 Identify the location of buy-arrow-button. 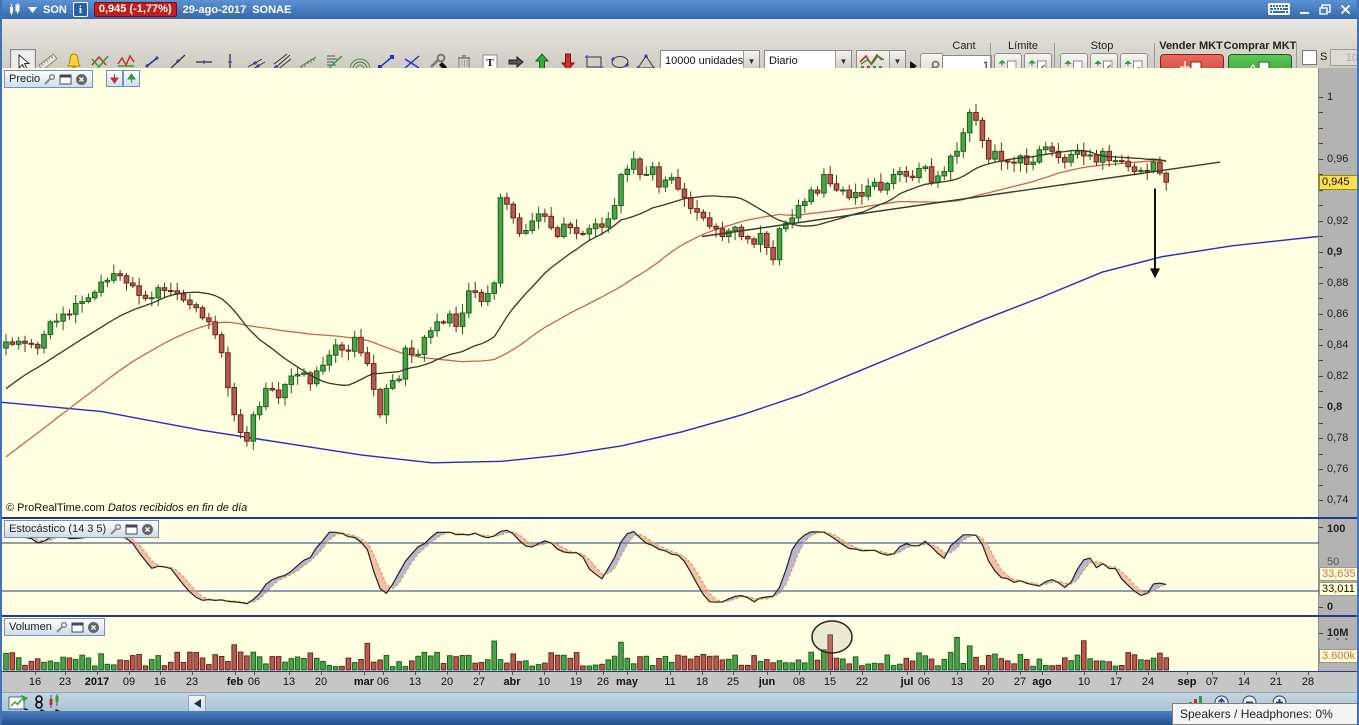
(131, 78).